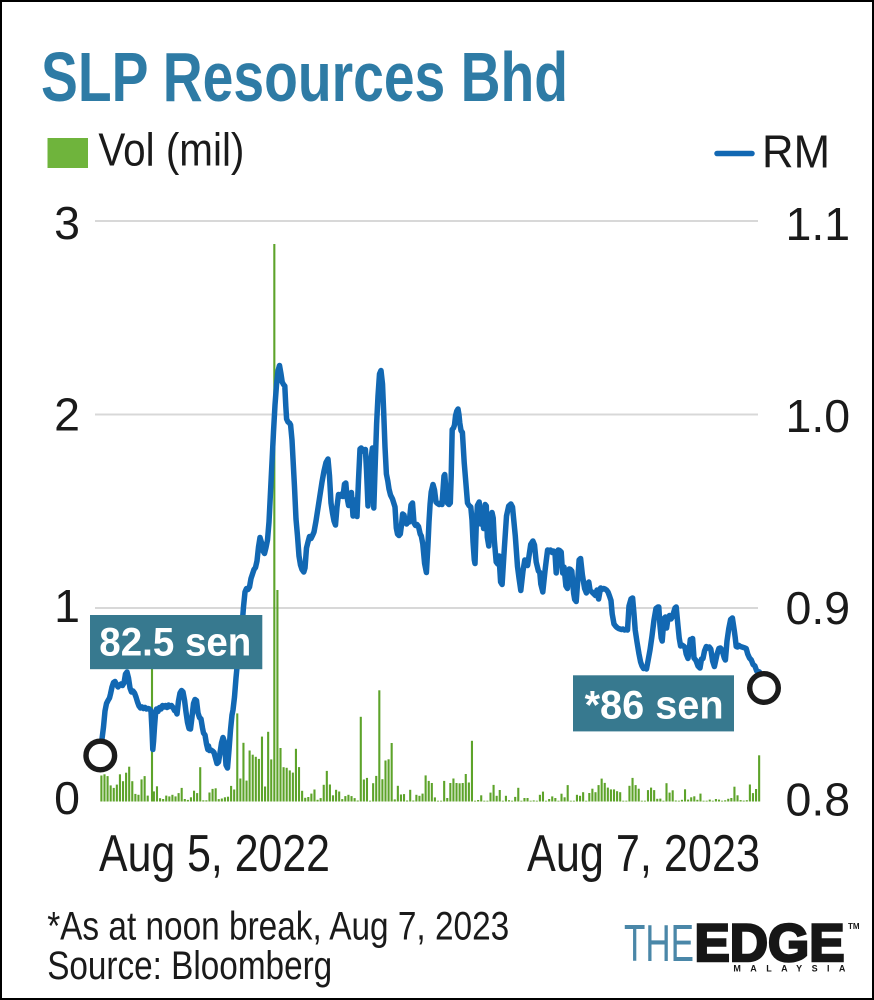 The height and width of the screenshot is (1000, 874). What do you see at coordinates (818, 416) in the screenshot?
I see `svg-text: 1.0` at bounding box center [818, 416].